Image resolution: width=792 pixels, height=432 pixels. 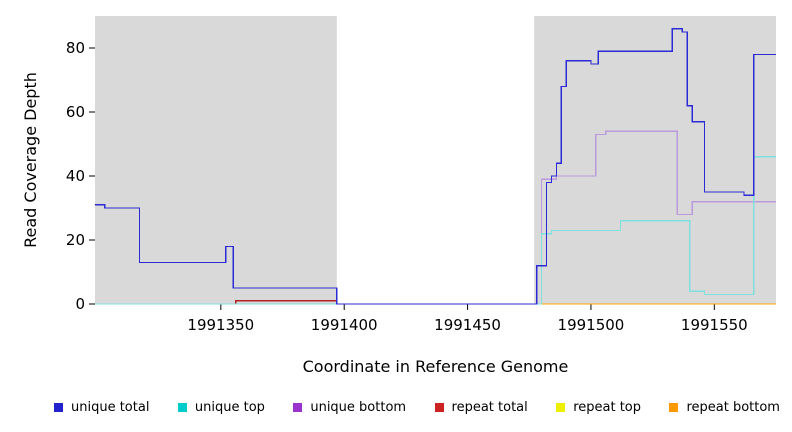 I want to click on legend-item-repeat-bottom: repeat bottom, so click(x=724, y=407).